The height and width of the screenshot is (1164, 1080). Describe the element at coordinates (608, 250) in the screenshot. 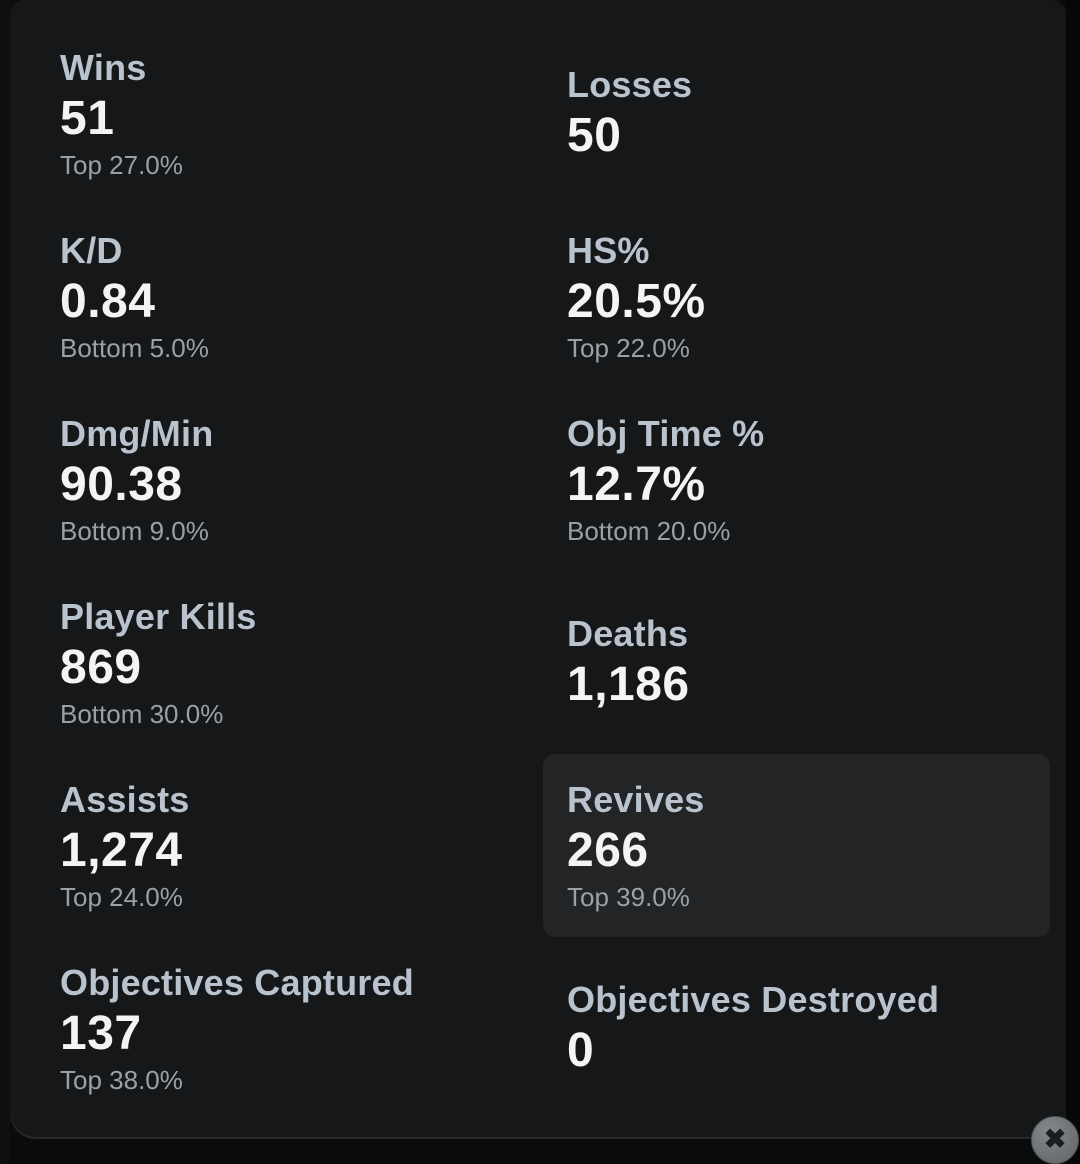

I see `stat-label: HS%` at that location.